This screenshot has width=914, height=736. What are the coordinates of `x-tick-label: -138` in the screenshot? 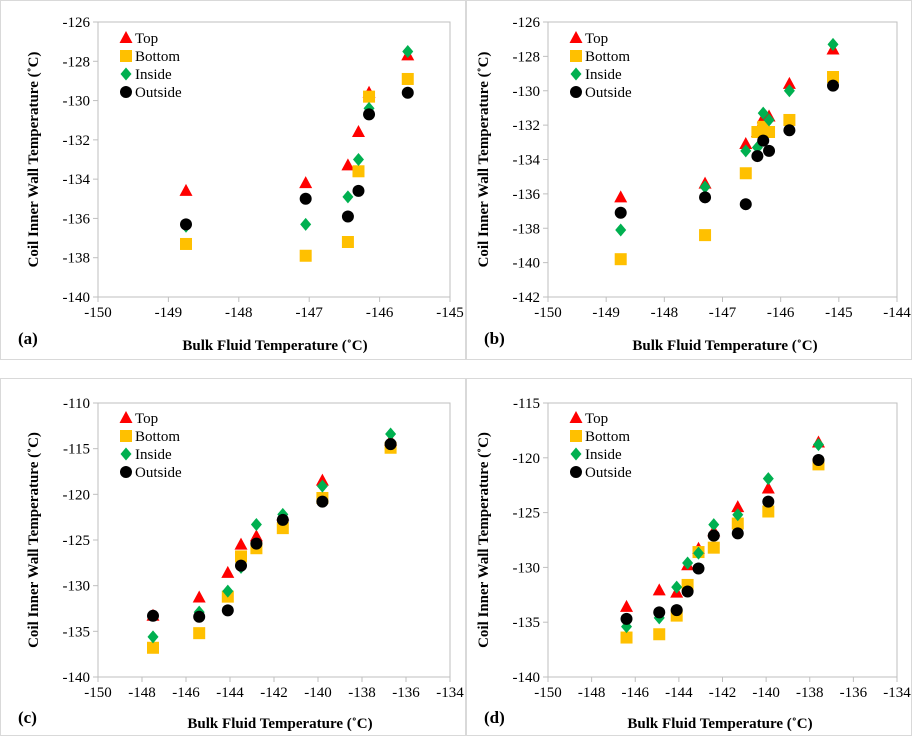 It's located at (362, 693).